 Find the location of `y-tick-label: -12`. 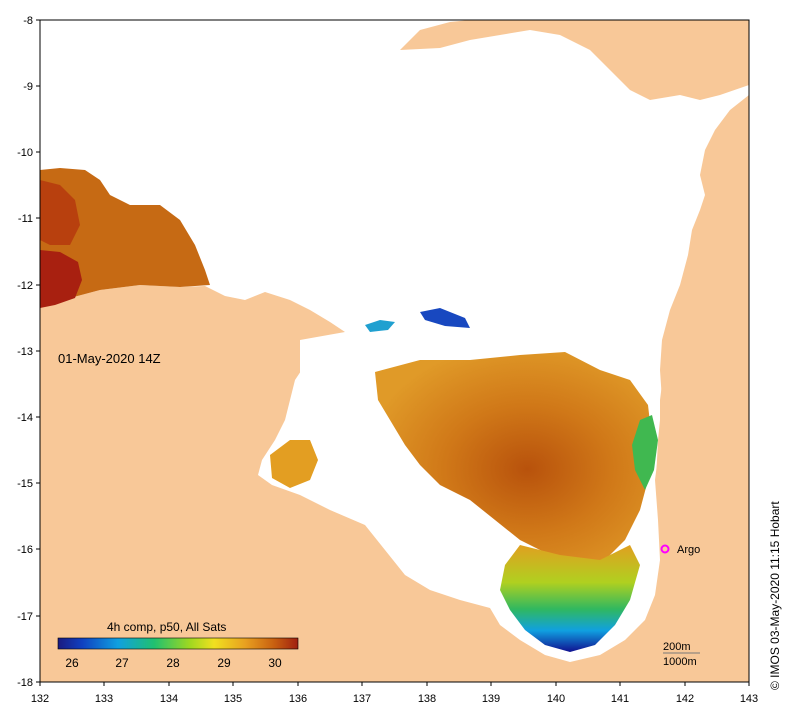

y-tick-label: -12 is located at coordinates (25, 286).